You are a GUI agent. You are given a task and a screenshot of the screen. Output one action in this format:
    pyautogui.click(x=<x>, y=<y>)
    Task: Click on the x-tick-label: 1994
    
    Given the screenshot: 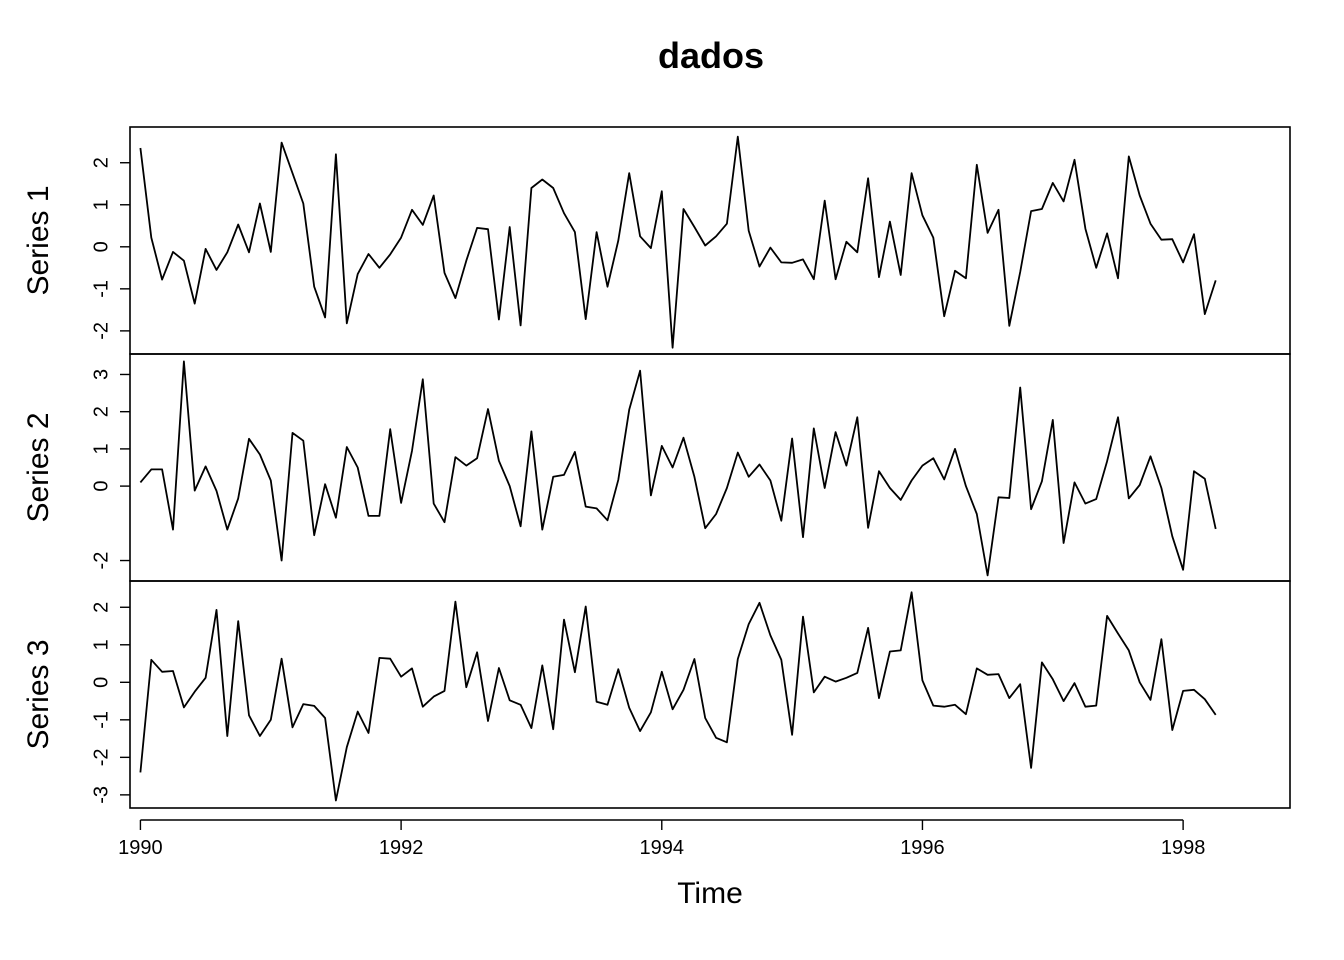 What is the action you would take?
    pyautogui.click(x=662, y=848)
    